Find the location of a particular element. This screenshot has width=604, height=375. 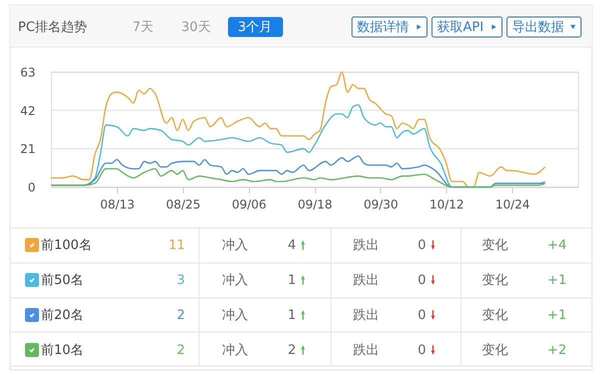

y-tick-label: 42 is located at coordinates (28, 111).